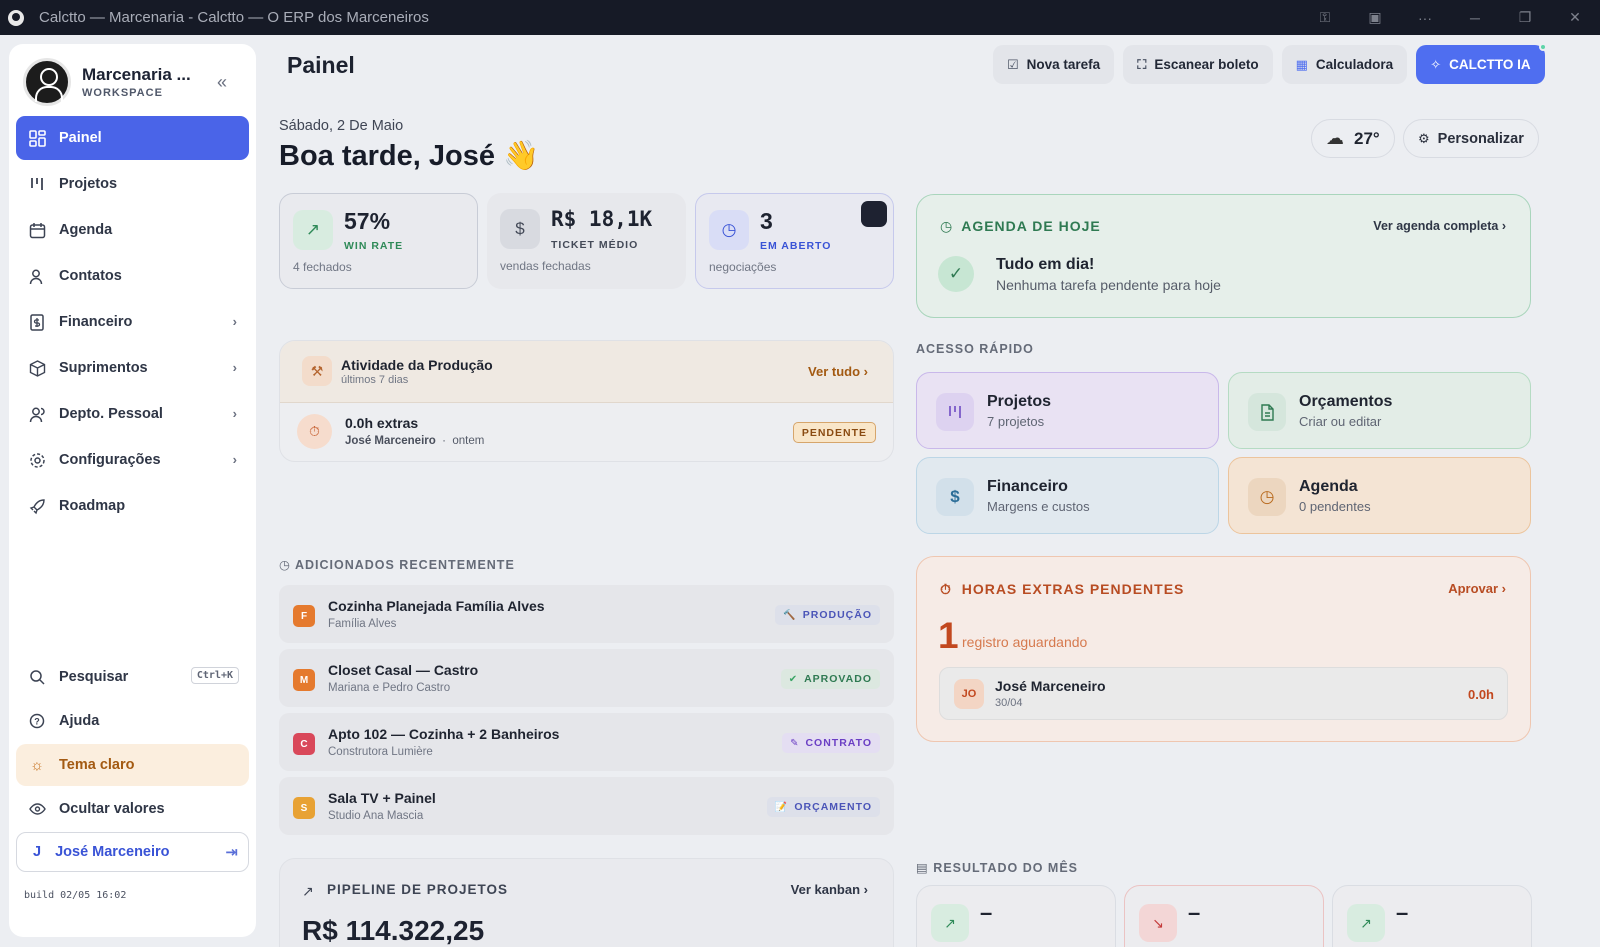  What do you see at coordinates (1367, 138) in the screenshot?
I see `temperature: 27°` at bounding box center [1367, 138].